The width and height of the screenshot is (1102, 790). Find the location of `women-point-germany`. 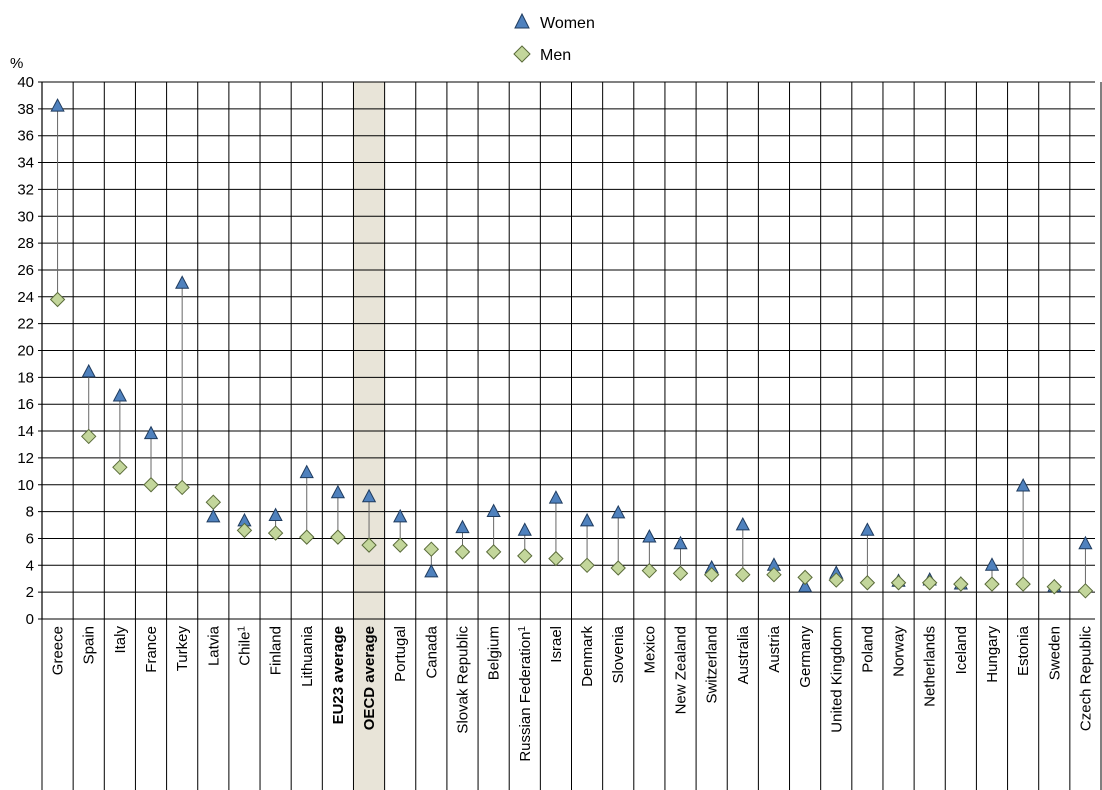

women-point-germany is located at coordinates (805, 585).